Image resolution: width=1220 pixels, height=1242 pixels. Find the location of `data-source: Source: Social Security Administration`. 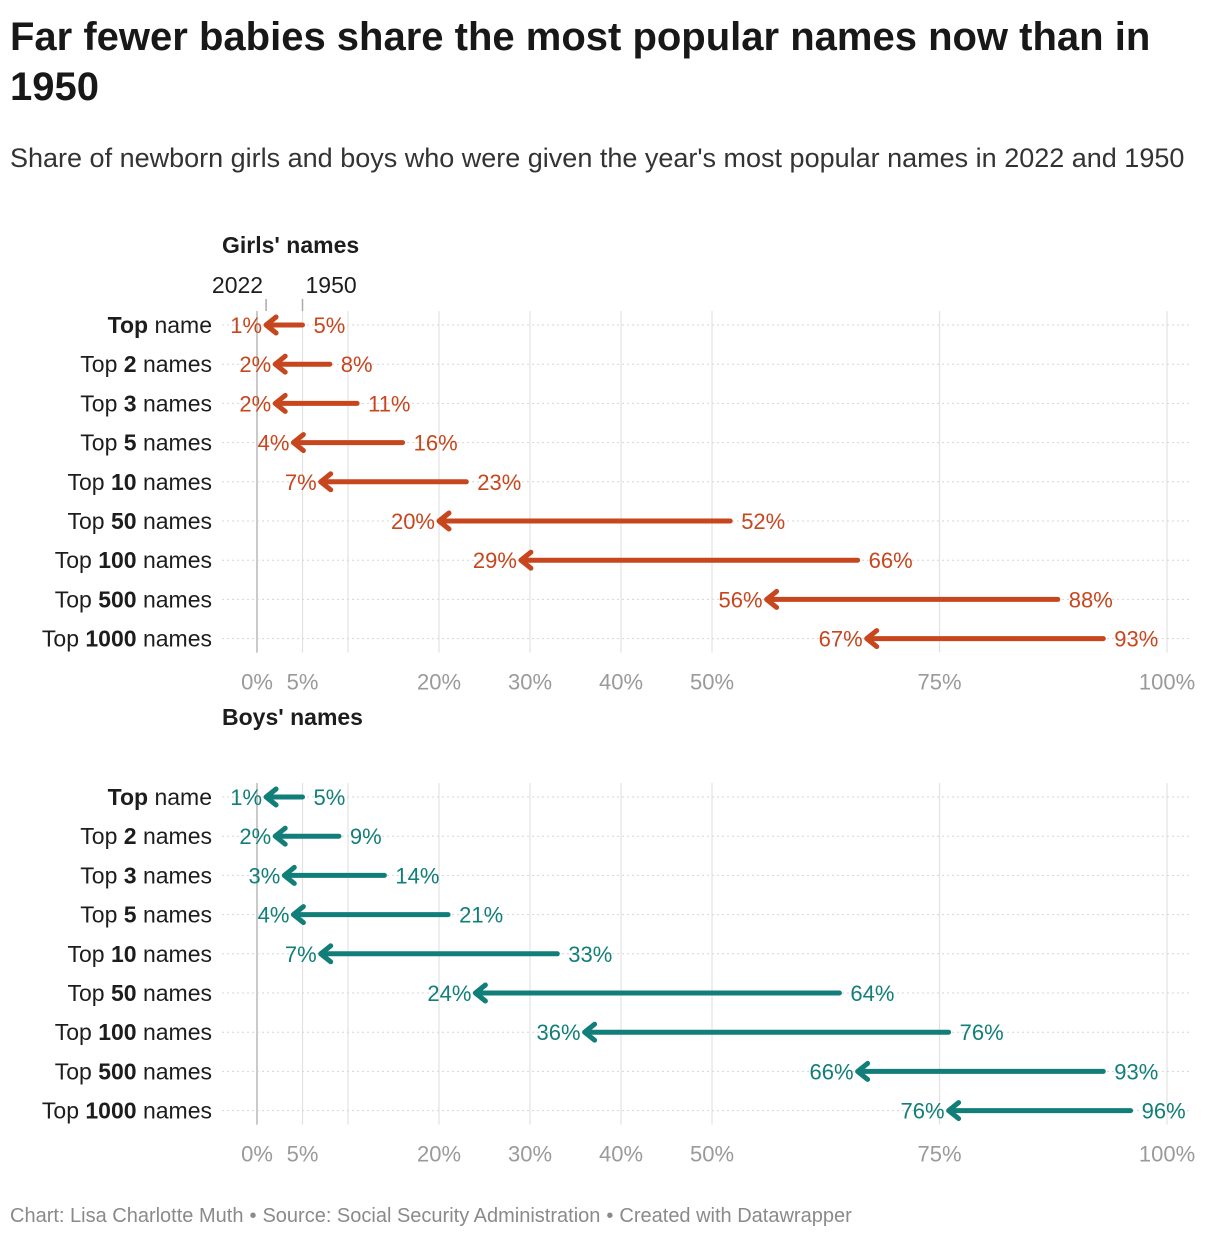

data-source: Source: Social Security Administration is located at coordinates (431, 1216).